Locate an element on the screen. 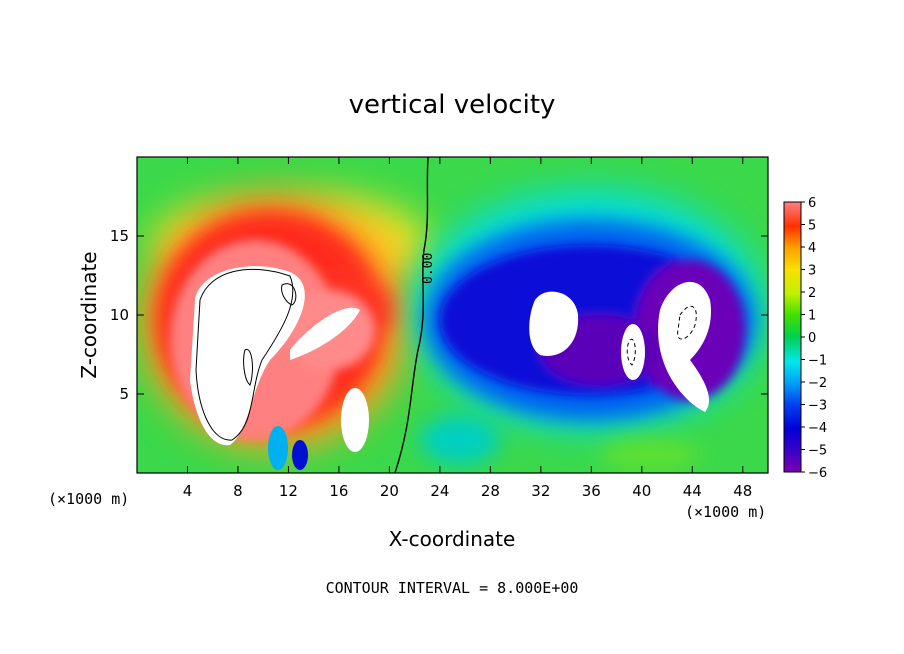  x-tick-label: 48 is located at coordinates (742, 491).